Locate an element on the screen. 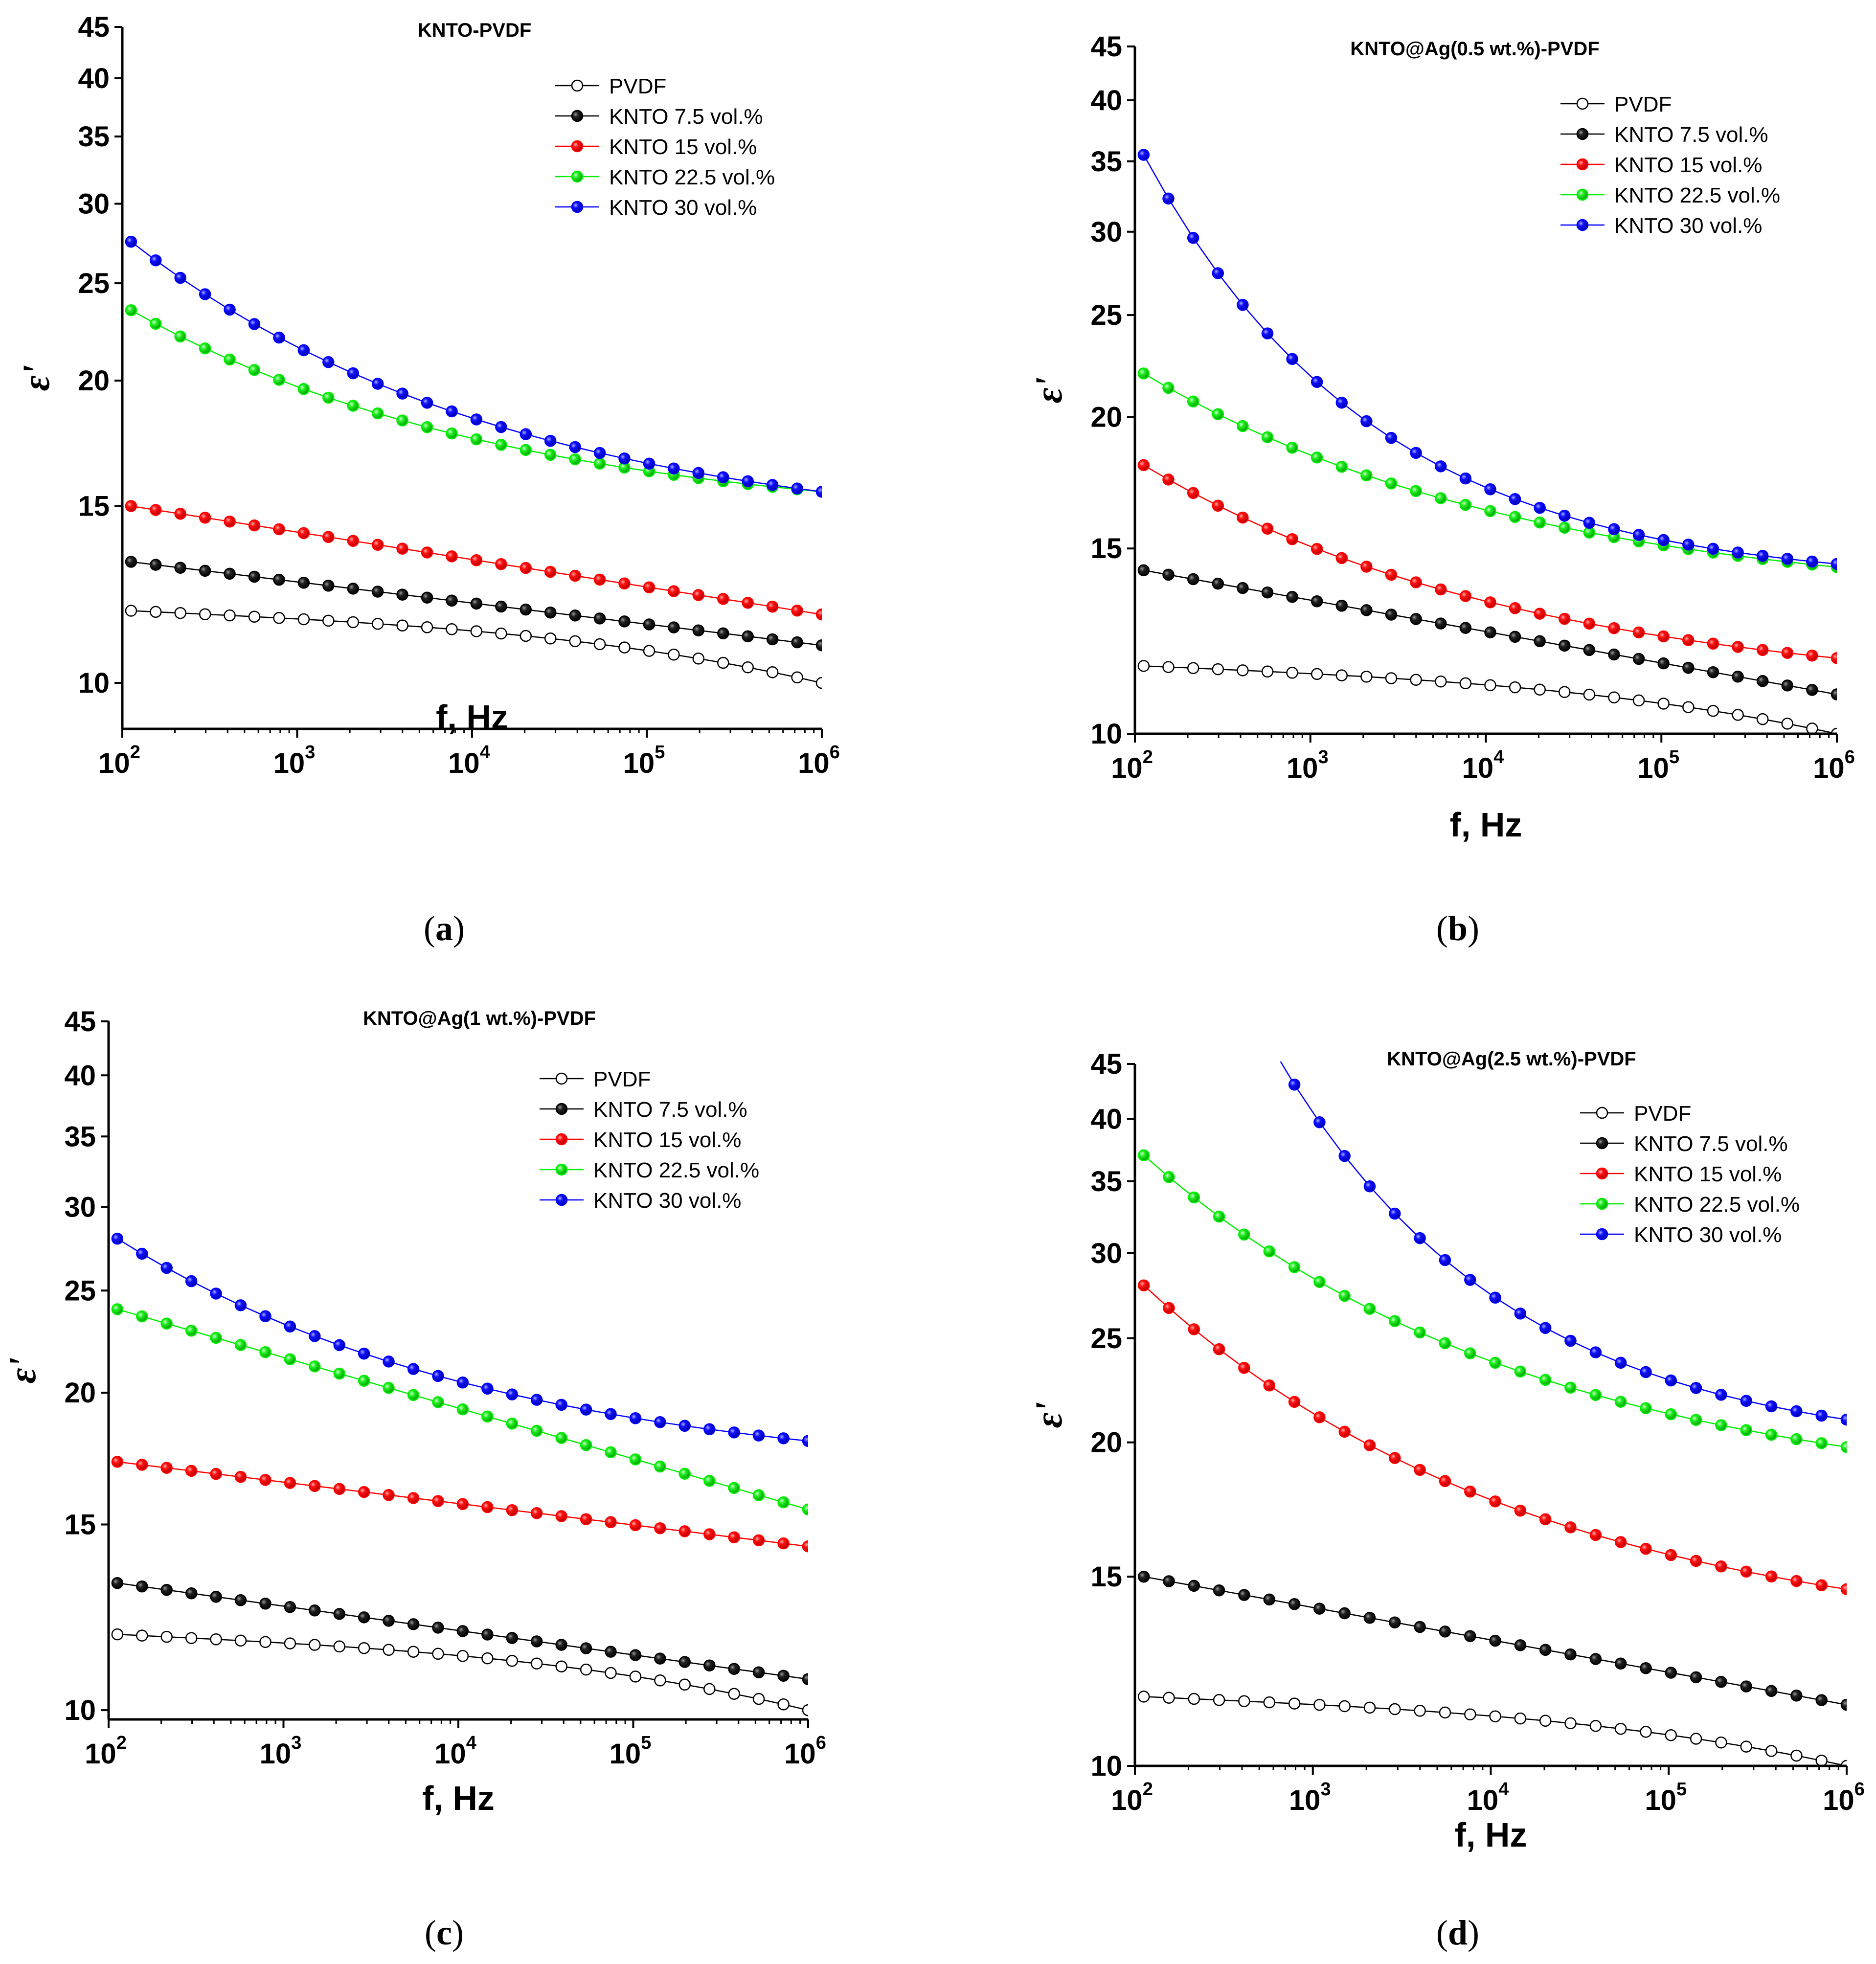 The width and height of the screenshot is (1876, 1964). y-tick-label: 35 is located at coordinates (80, 1136).